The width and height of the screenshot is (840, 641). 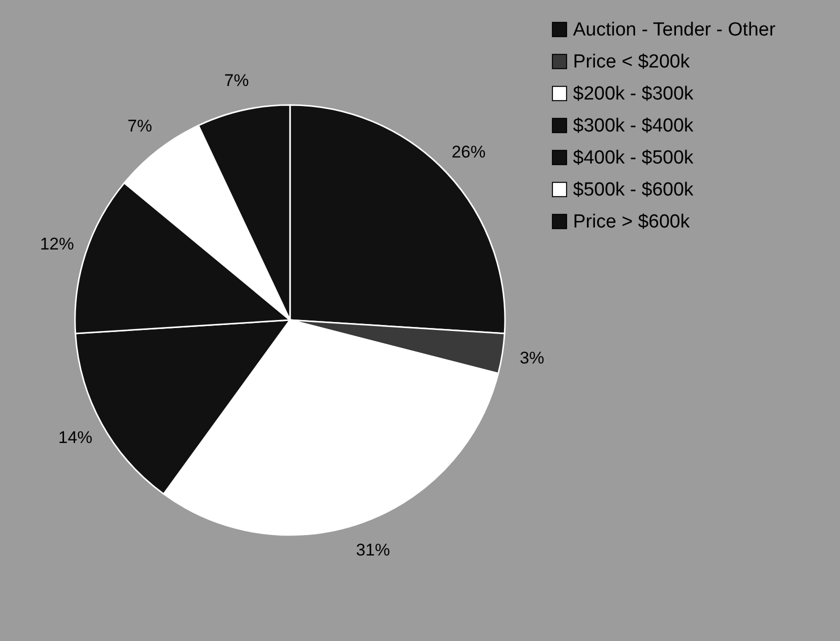 What do you see at coordinates (633, 158) in the screenshot?
I see `legend-label: $400k - $500k` at bounding box center [633, 158].